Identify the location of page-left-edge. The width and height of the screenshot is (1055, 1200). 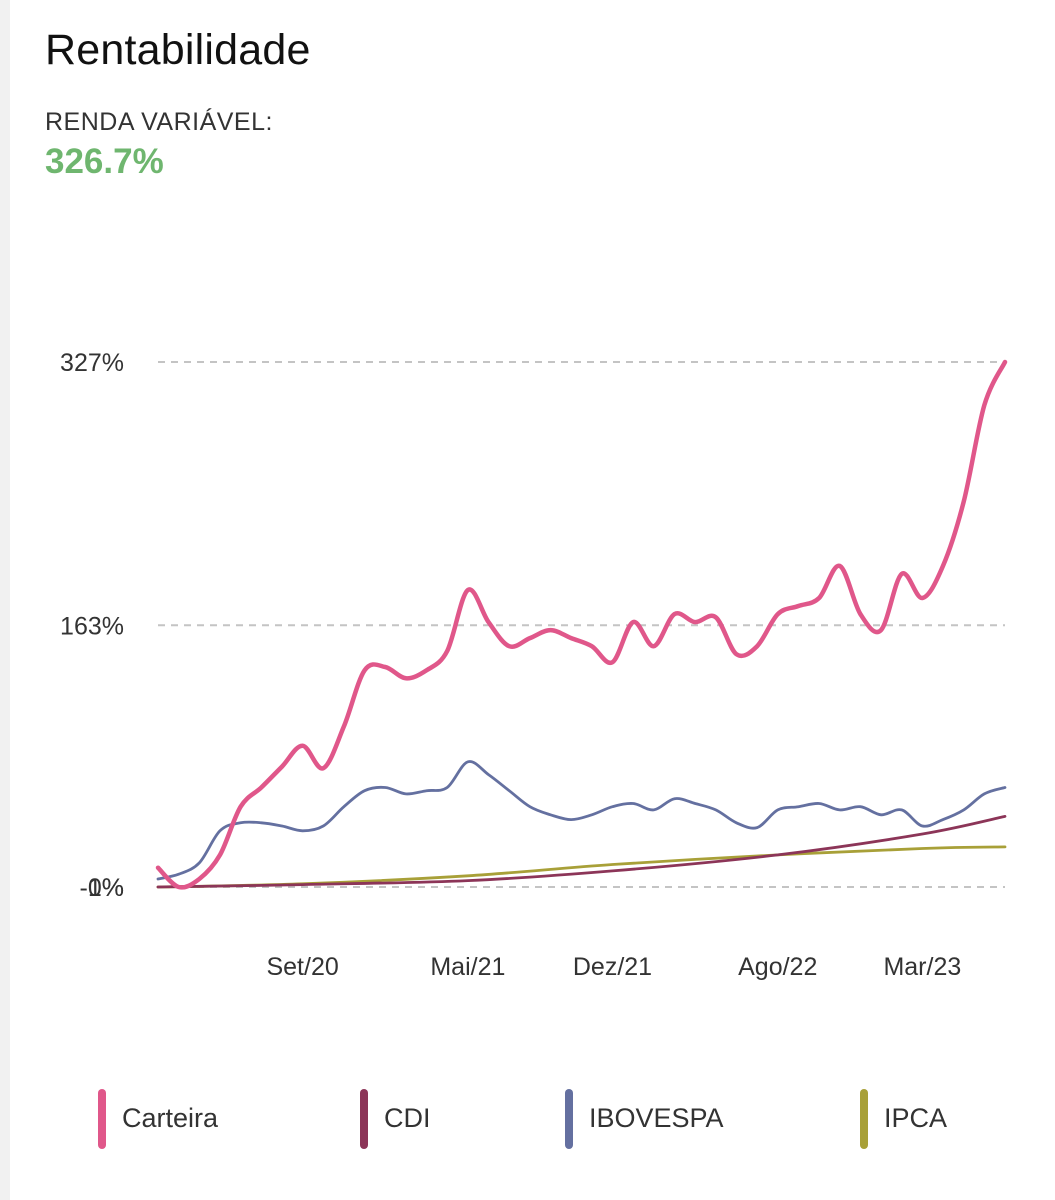
(5, 600).